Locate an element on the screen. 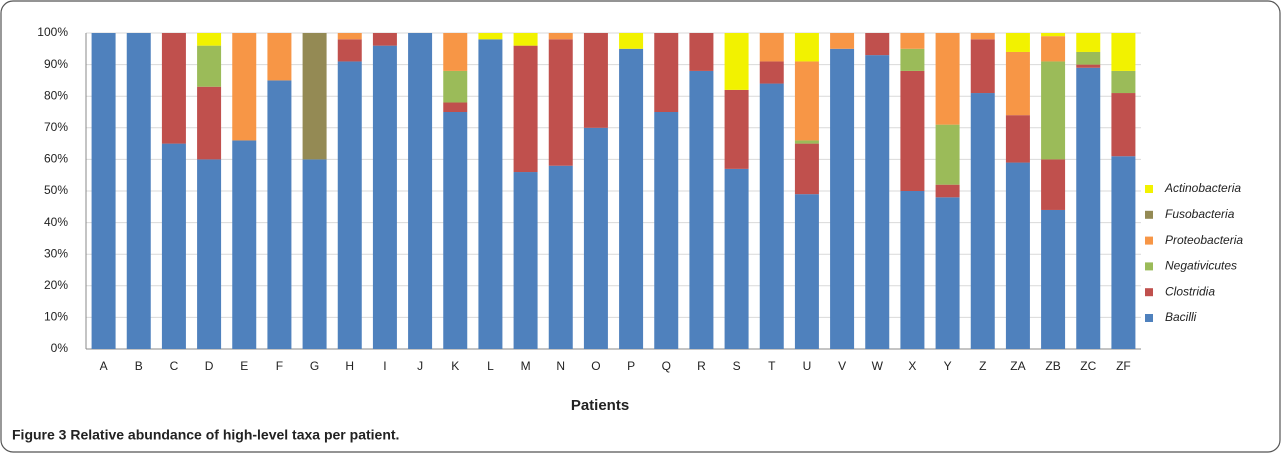 Image resolution: width=1281 pixels, height=458 pixels. x-tick-label: J is located at coordinates (420, 366).